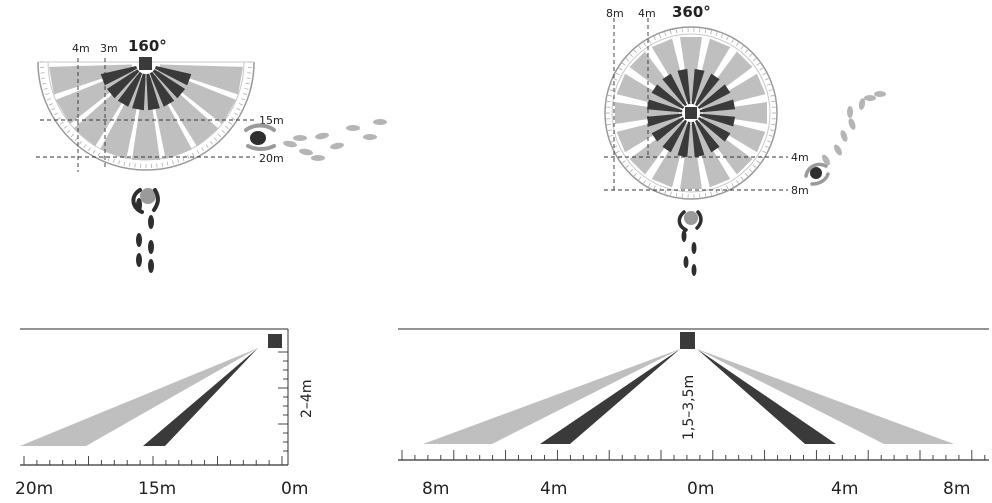 The image size is (992, 503). I want to click on side-right-axis-4m-right: 4m, so click(844, 489).